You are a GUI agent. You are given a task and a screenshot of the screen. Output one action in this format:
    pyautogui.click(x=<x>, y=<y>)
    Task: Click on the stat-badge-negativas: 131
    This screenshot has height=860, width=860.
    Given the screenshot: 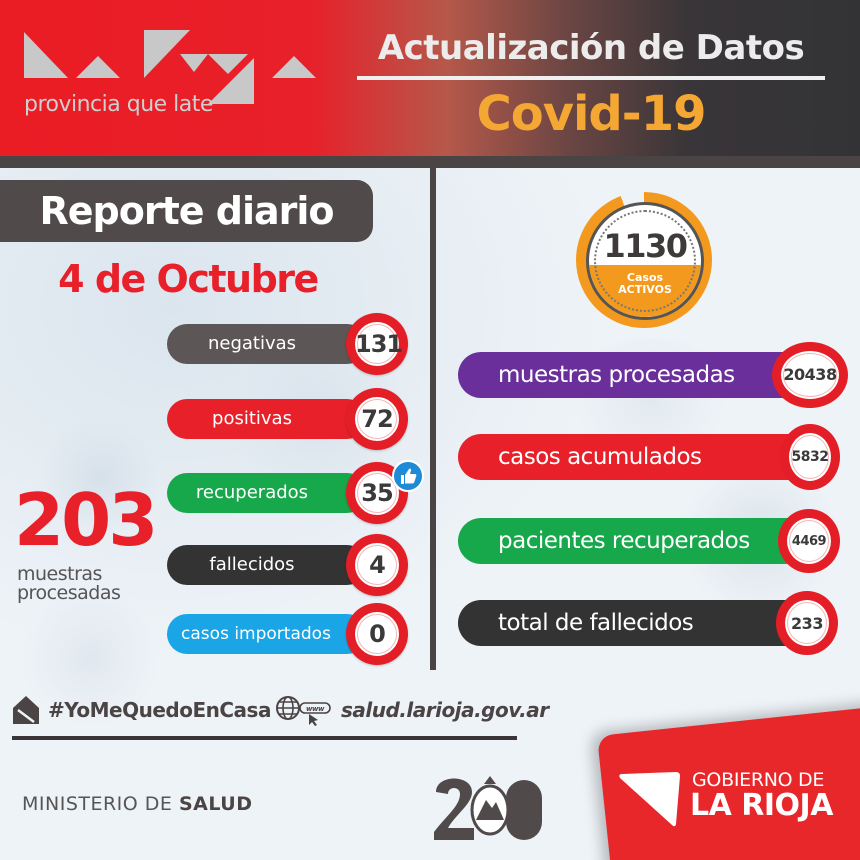 What is the action you would take?
    pyautogui.click(x=377, y=344)
    